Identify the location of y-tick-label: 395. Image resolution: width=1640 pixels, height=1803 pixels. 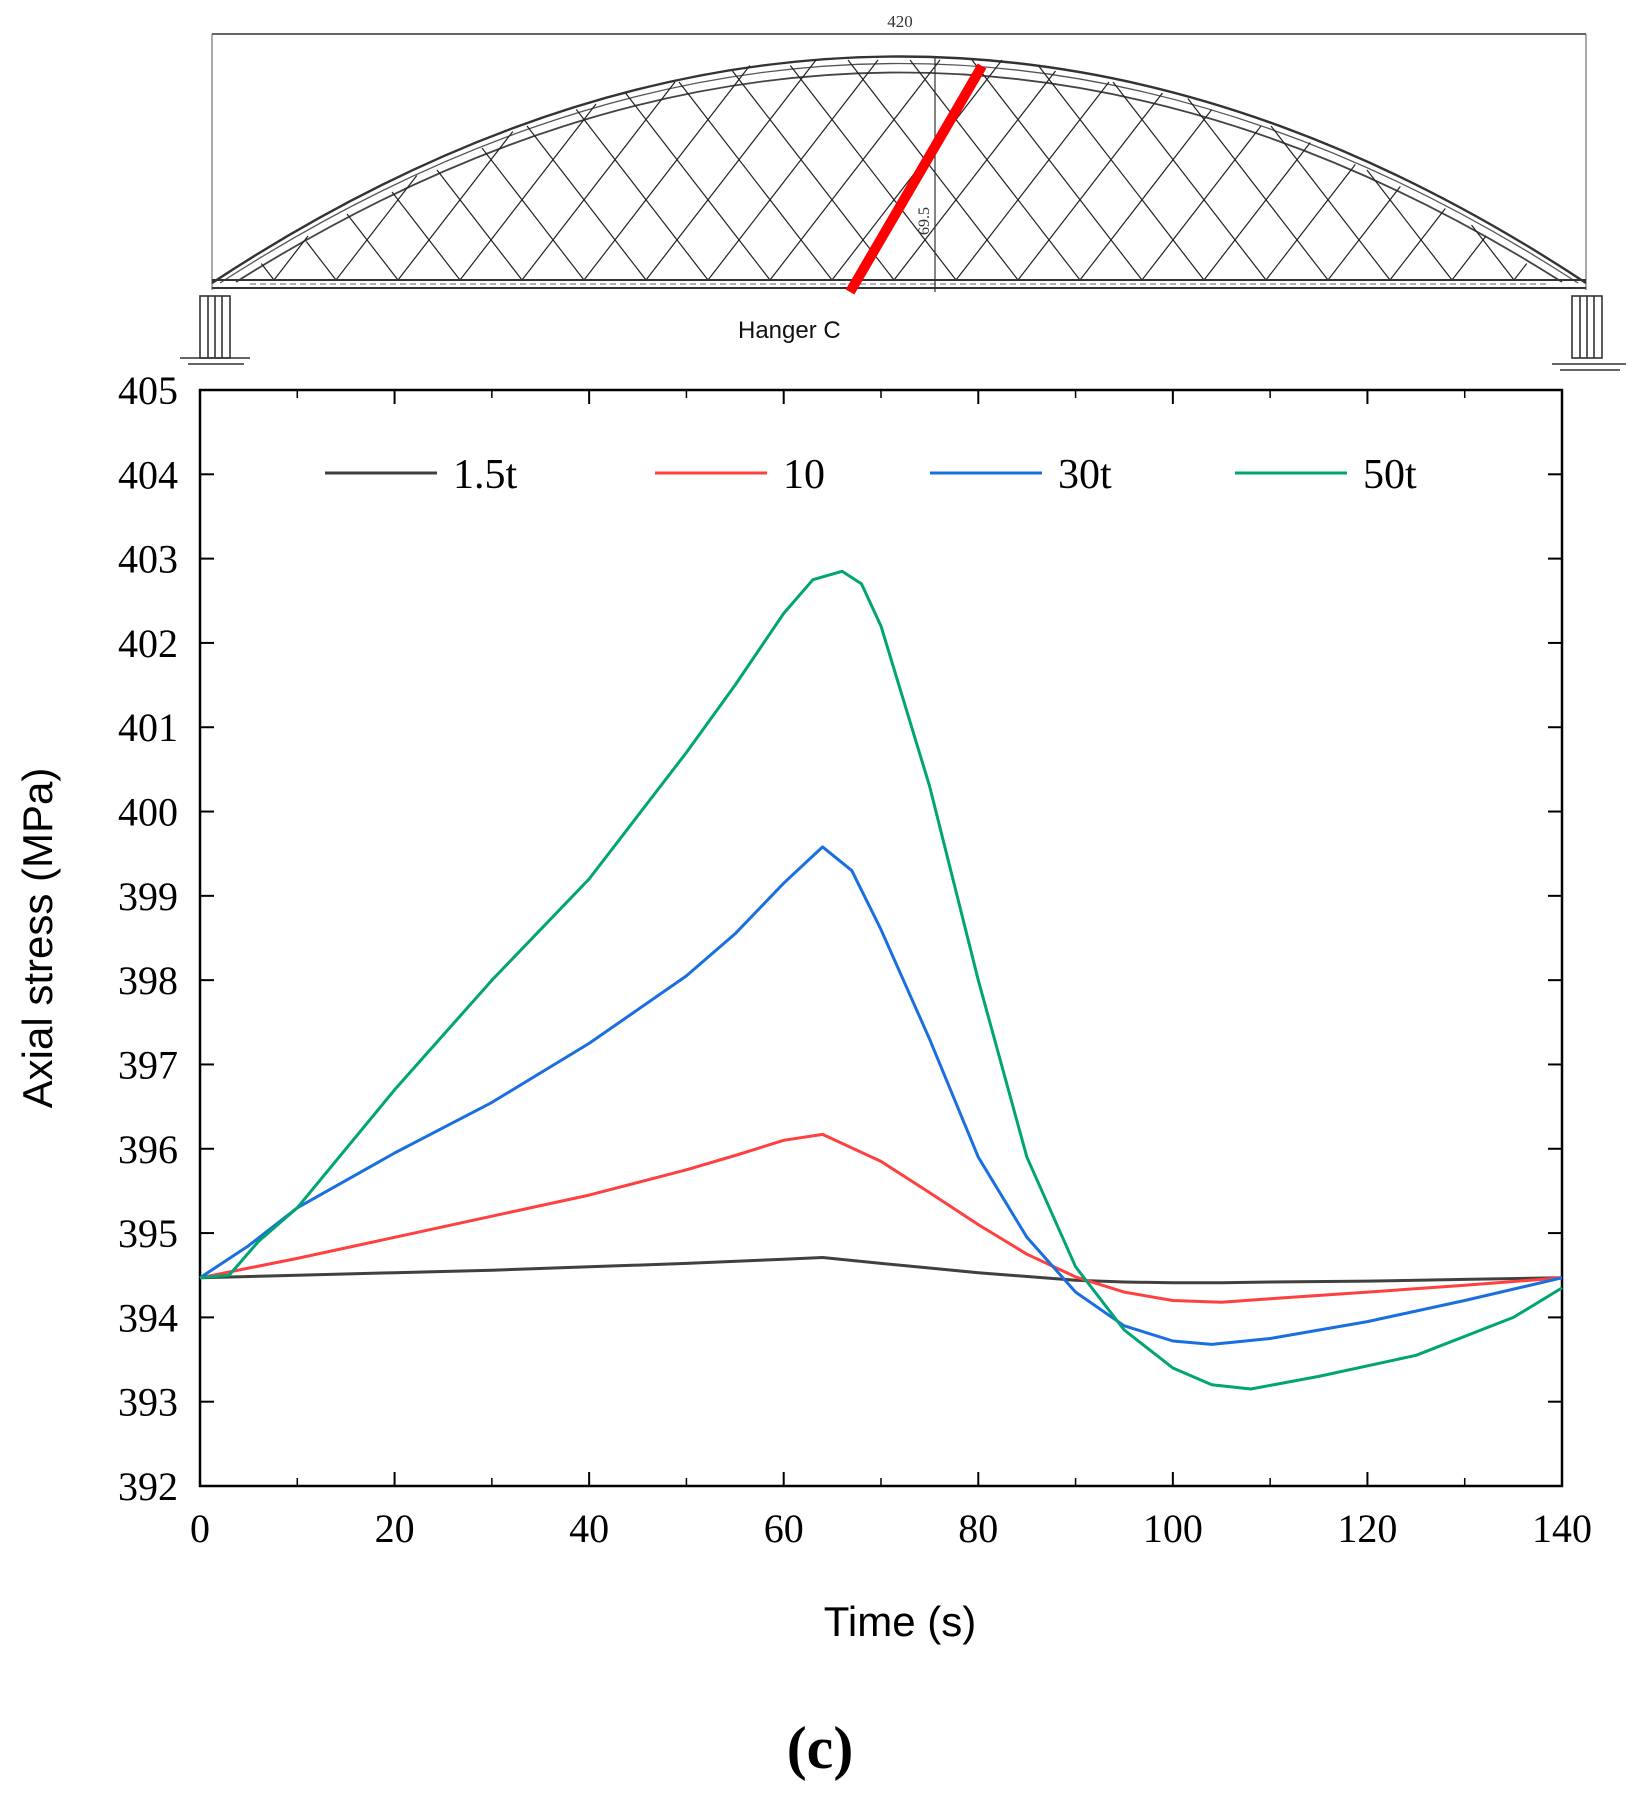
(148, 1233).